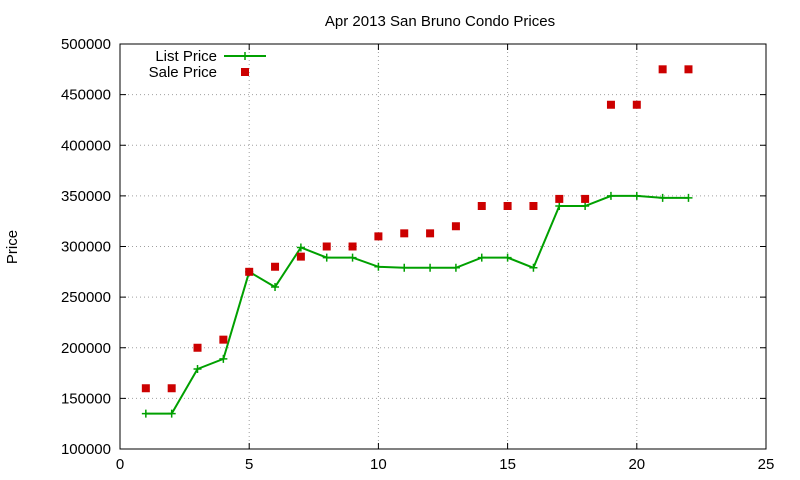 The image size is (800, 480). Describe the element at coordinates (86, 449) in the screenshot. I see `y-tick-label: 100000` at that location.